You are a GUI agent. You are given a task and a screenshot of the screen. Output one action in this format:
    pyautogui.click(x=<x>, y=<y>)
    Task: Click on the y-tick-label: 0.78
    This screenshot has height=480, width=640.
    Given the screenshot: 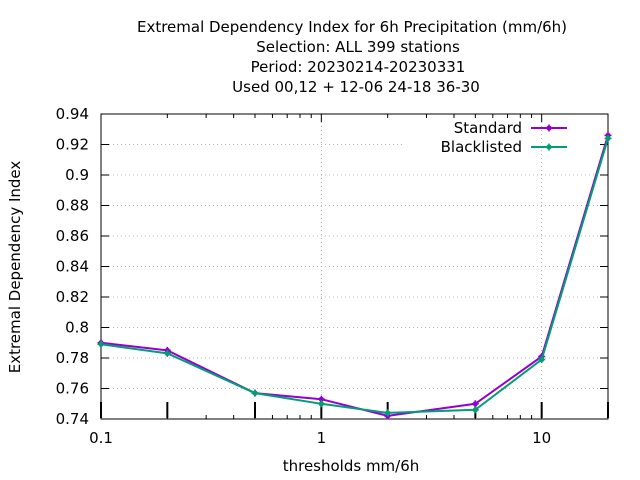 What is the action you would take?
    pyautogui.click(x=72, y=358)
    